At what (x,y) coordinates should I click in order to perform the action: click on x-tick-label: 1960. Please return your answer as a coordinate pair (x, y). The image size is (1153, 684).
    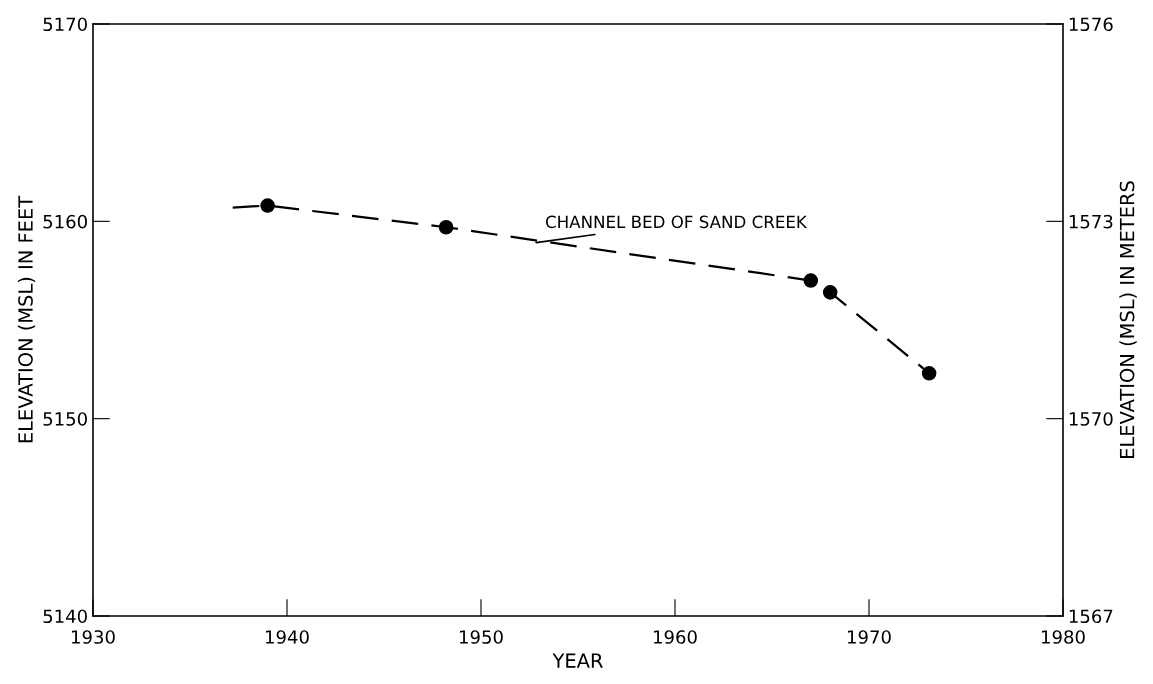
    Looking at the image, I should click on (675, 637).